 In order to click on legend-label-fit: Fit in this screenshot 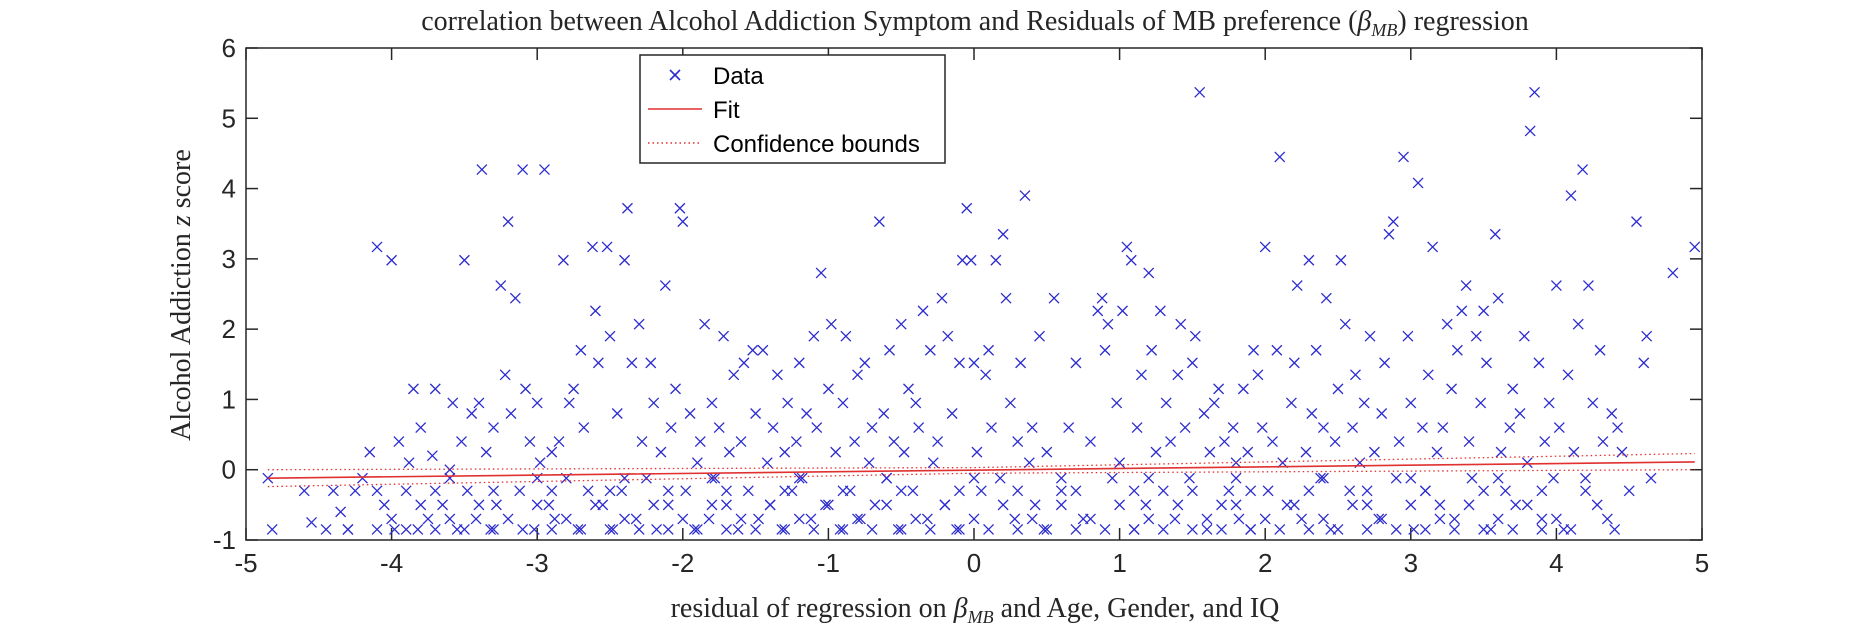, I will do `click(726, 110)`.